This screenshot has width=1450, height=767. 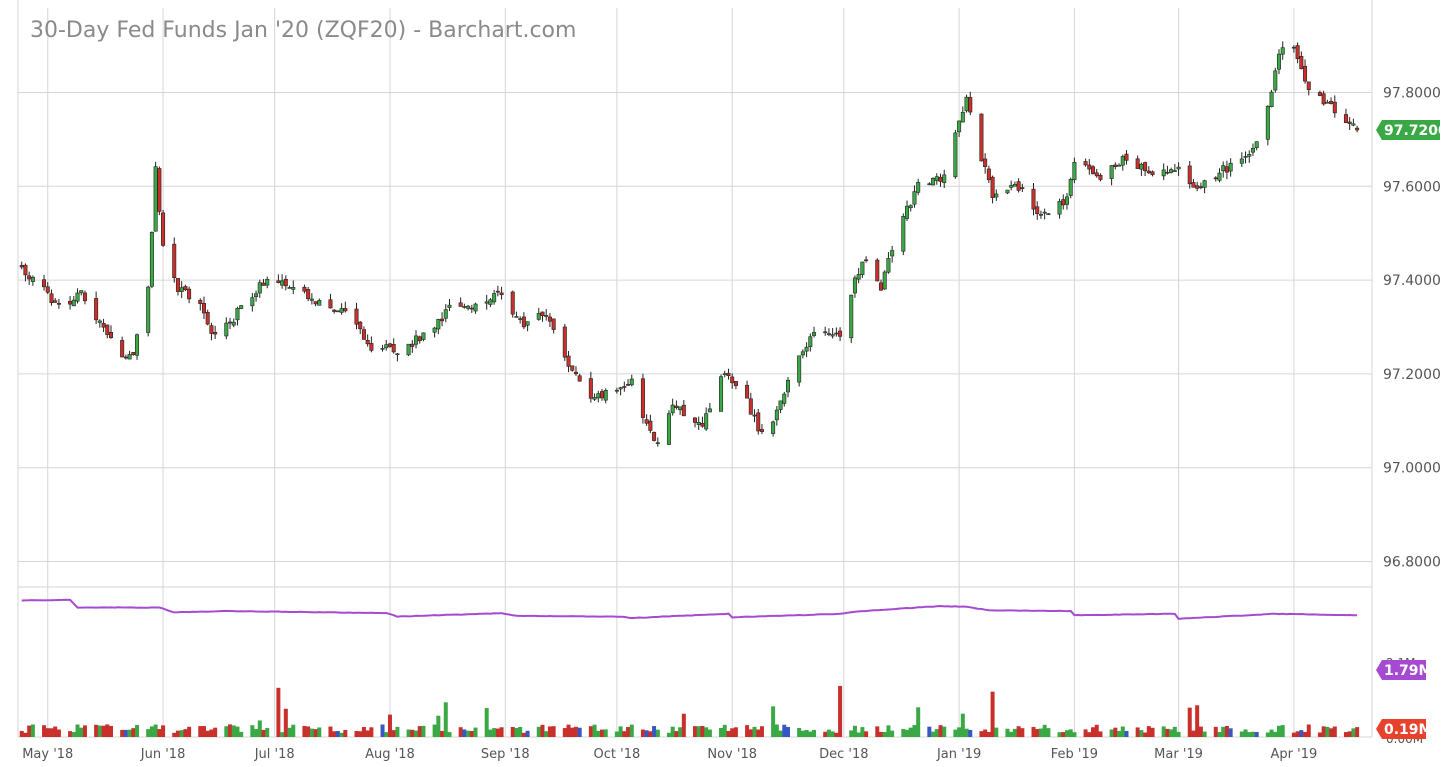 I want to click on volume-bars, so click(x=689, y=711).